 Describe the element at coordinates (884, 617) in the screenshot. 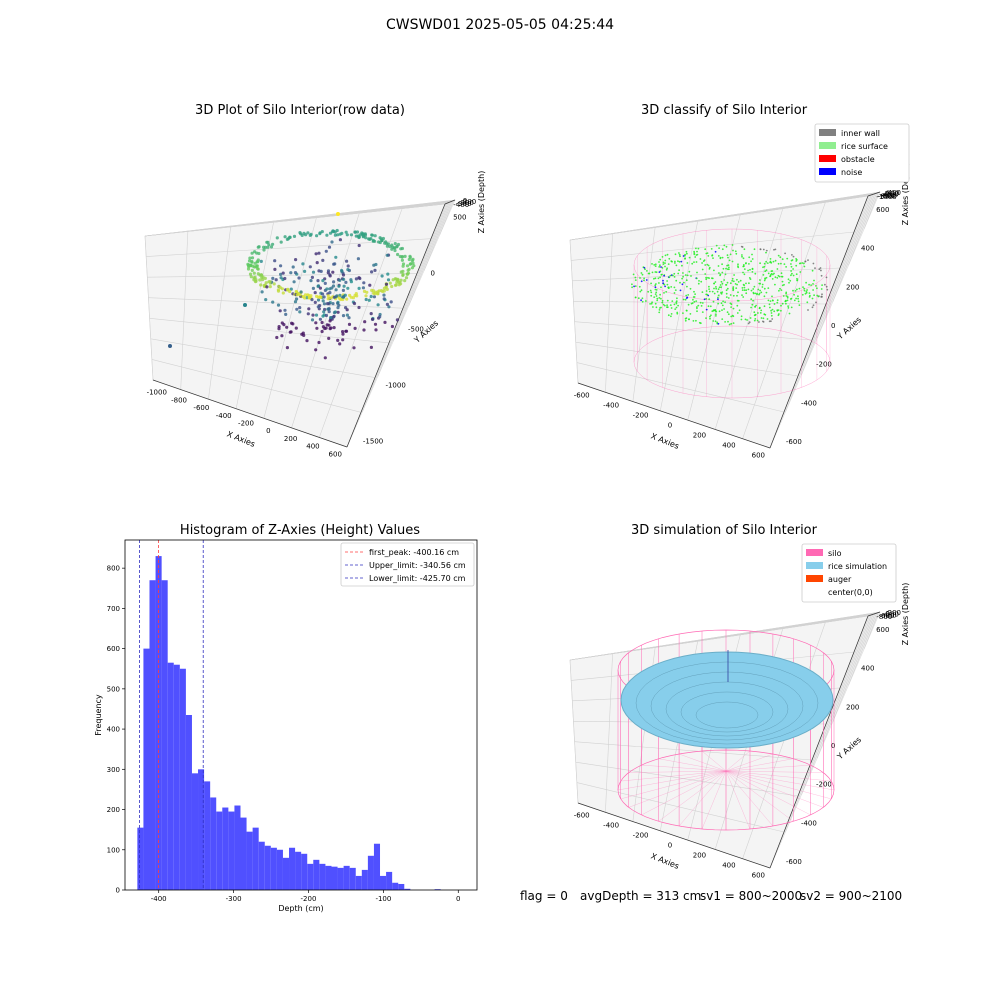

I see `plot4-z-tick-label: -800` at that location.